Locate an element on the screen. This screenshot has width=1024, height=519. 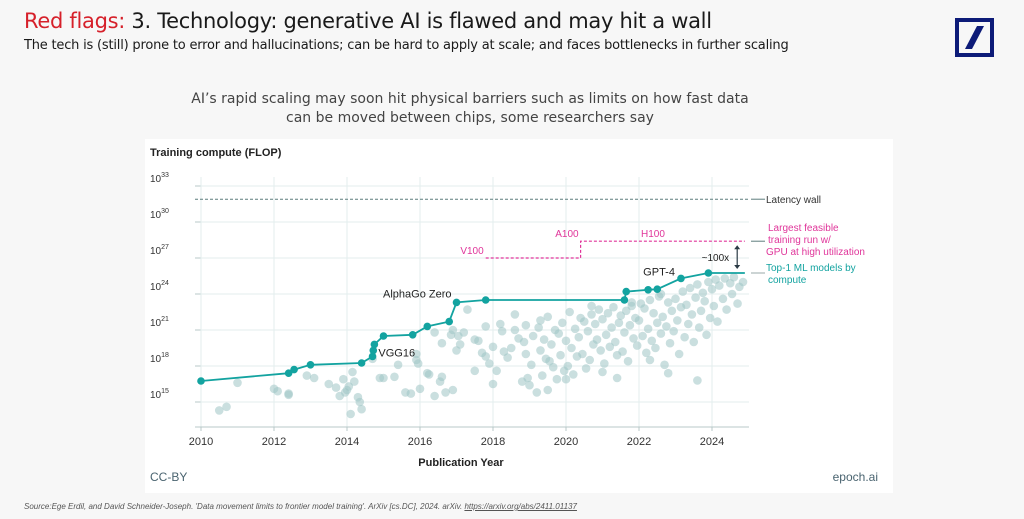
gpu-limit-label-line: Largest feasible is located at coordinates (803, 228).